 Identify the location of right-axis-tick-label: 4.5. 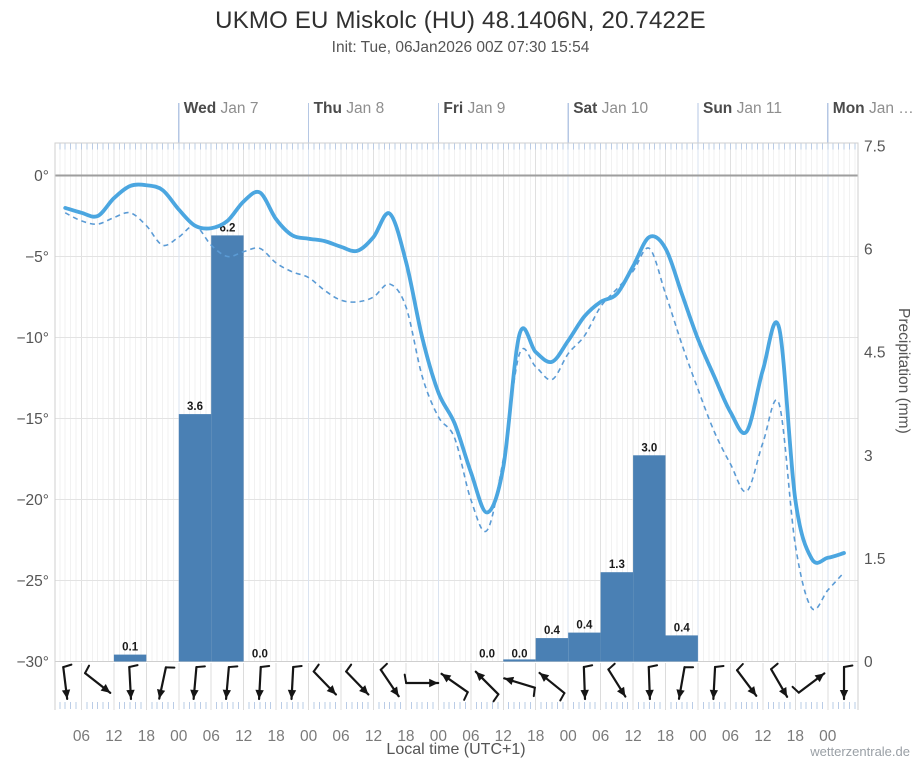
(875, 353).